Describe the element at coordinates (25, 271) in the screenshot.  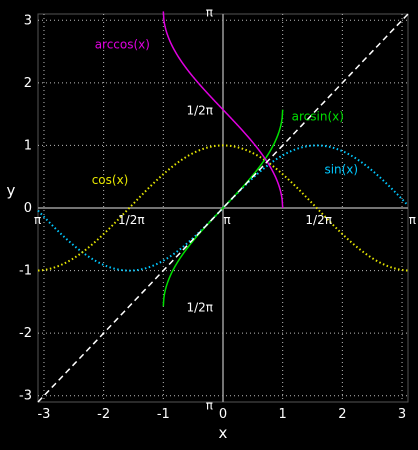
I see `y-tick-label: -1` at that location.